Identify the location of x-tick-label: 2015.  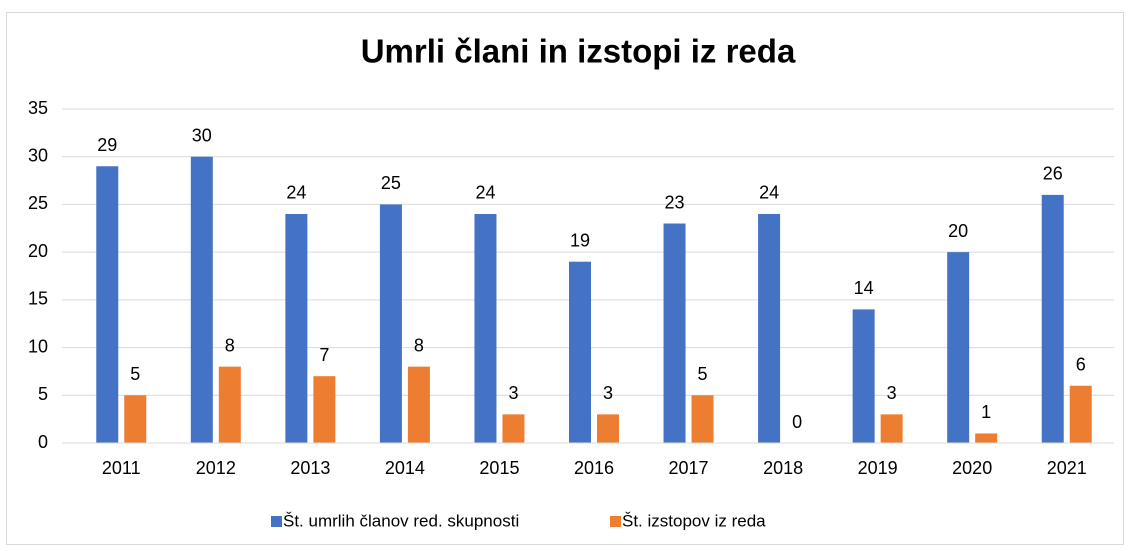
(499, 468).